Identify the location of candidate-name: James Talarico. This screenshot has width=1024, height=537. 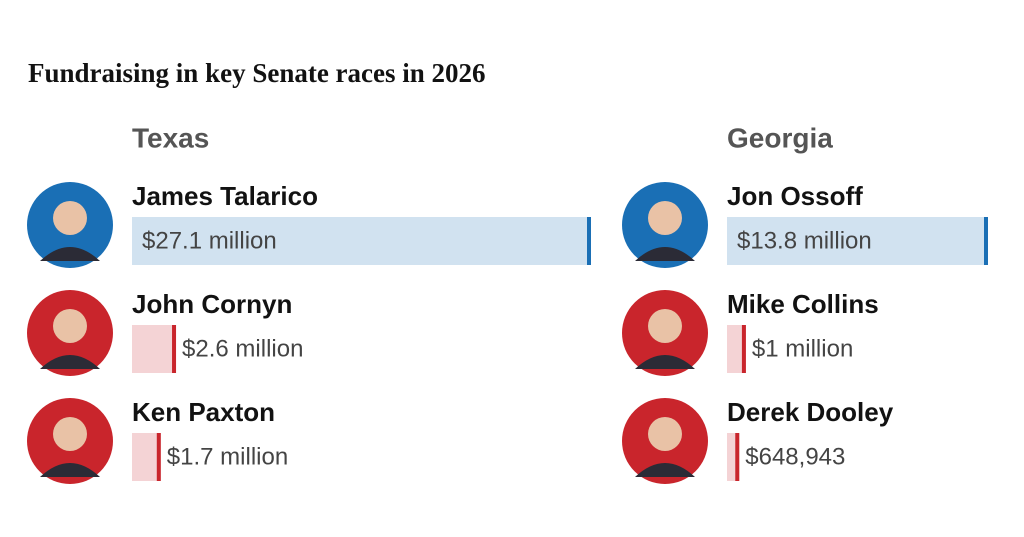
(225, 196).